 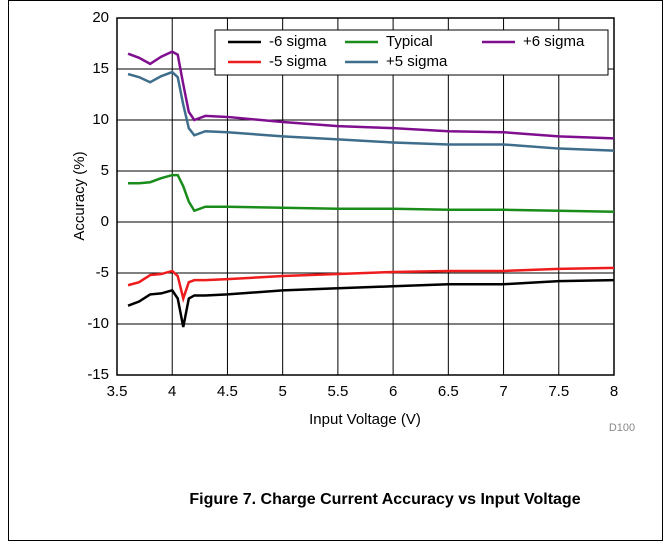 What do you see at coordinates (98, 374) in the screenshot?
I see `y-tick-label: -15` at bounding box center [98, 374].